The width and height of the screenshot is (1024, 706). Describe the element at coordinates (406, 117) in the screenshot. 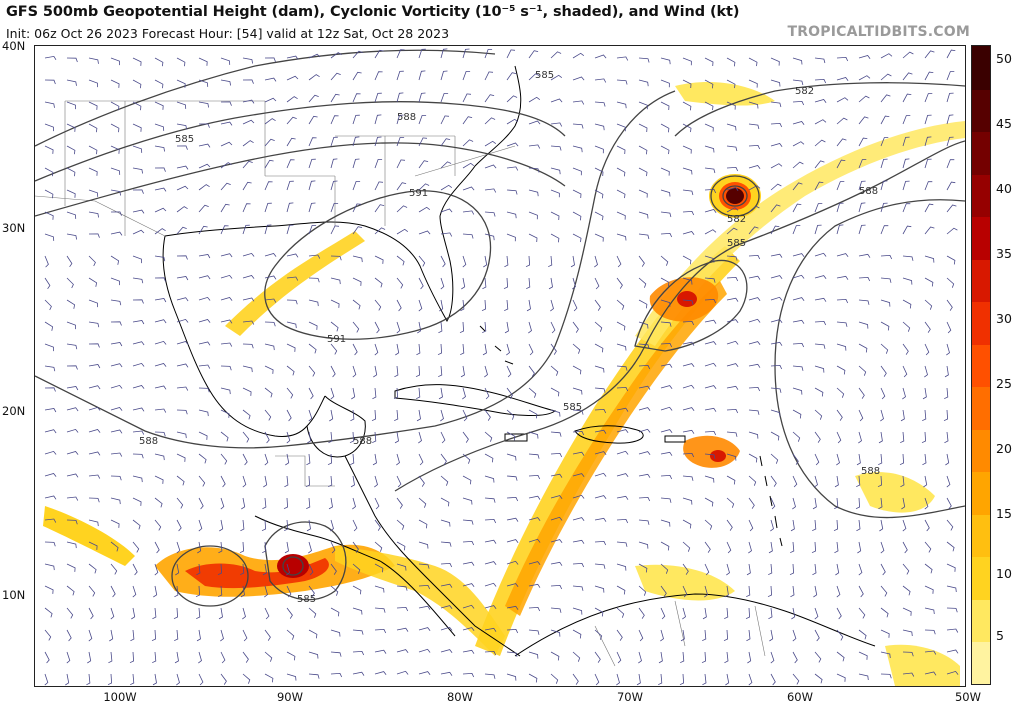

I see `contour-label: 588` at that location.